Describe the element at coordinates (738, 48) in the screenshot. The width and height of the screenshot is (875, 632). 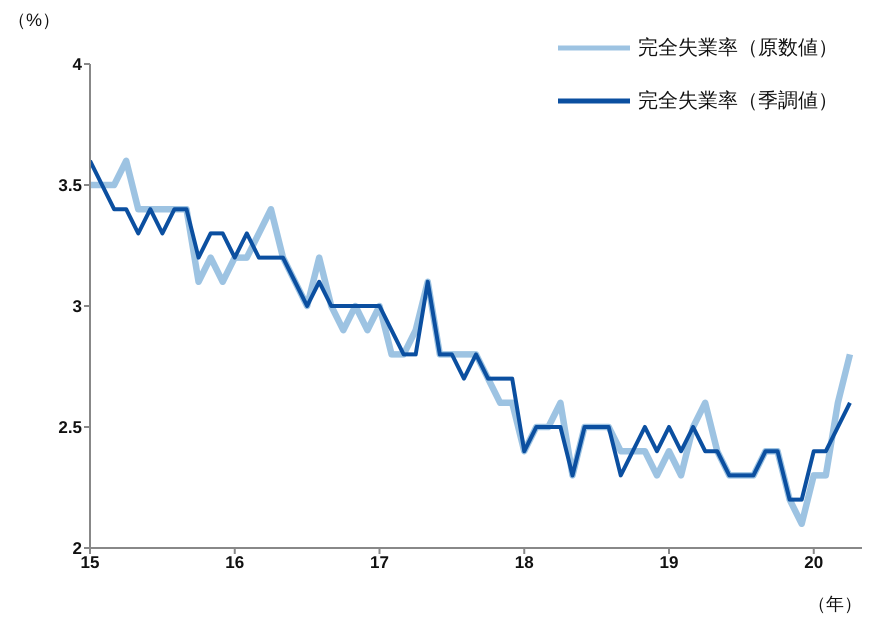
I see `legend-label: 完全失業率（原数値）` at that location.